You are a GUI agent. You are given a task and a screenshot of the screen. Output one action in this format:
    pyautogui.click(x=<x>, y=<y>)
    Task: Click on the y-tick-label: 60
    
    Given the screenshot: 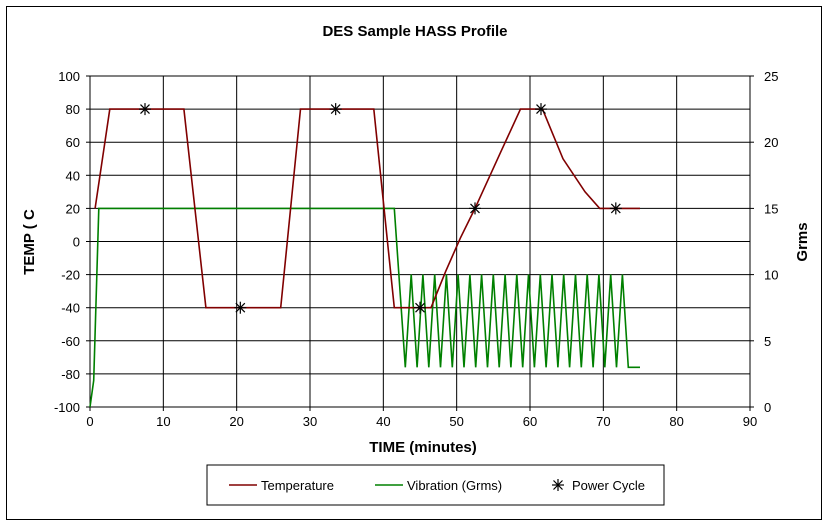 What is the action you would take?
    pyautogui.click(x=73, y=142)
    